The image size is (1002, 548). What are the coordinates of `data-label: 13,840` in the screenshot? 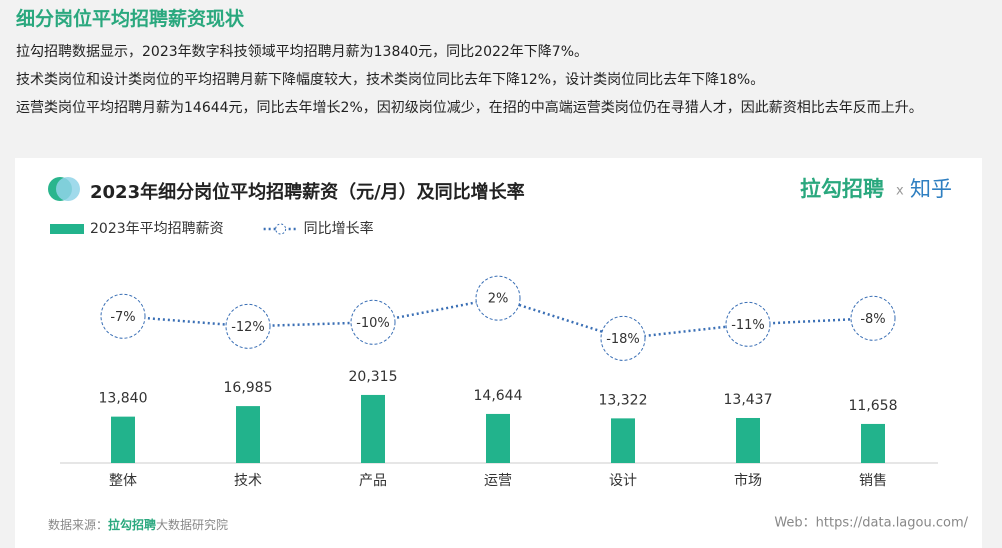 It's located at (123, 399).